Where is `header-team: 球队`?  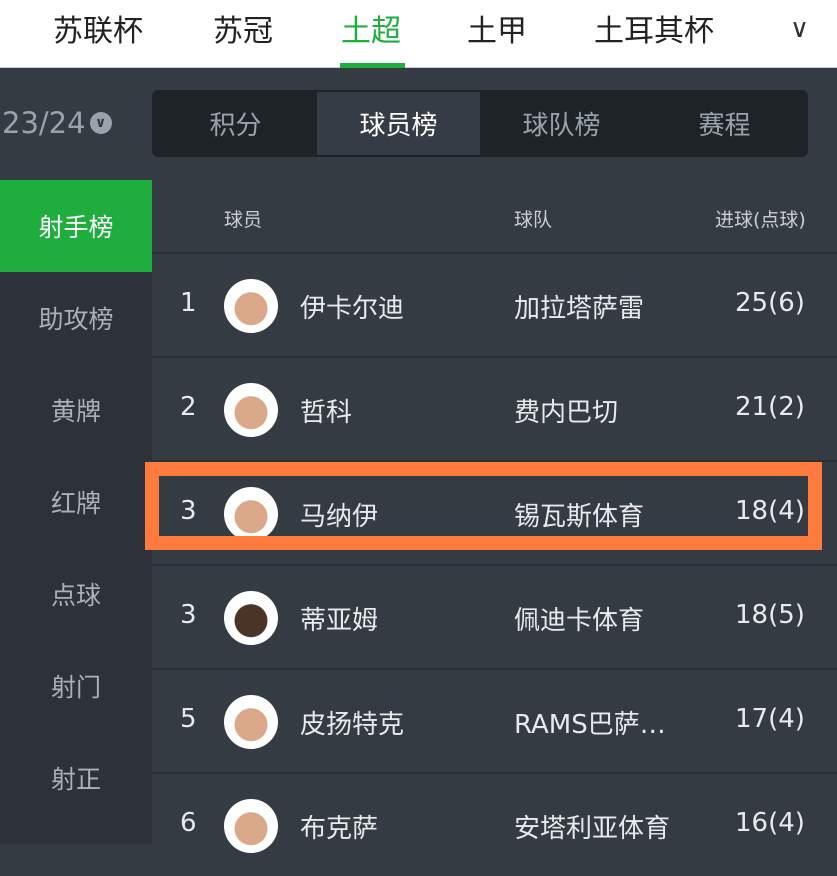 header-team: 球队 is located at coordinates (533, 220).